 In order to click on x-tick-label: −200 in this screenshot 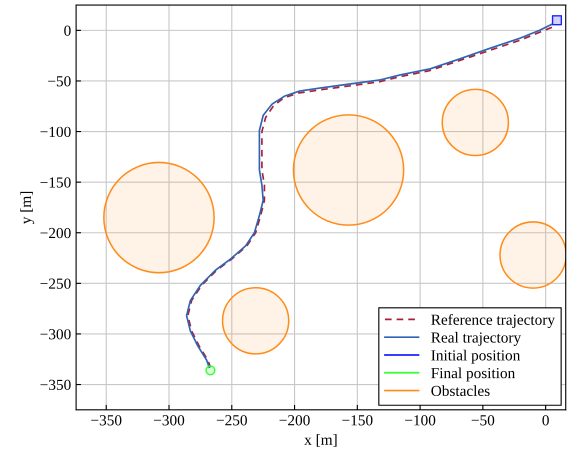, I will do `click(295, 420)`.